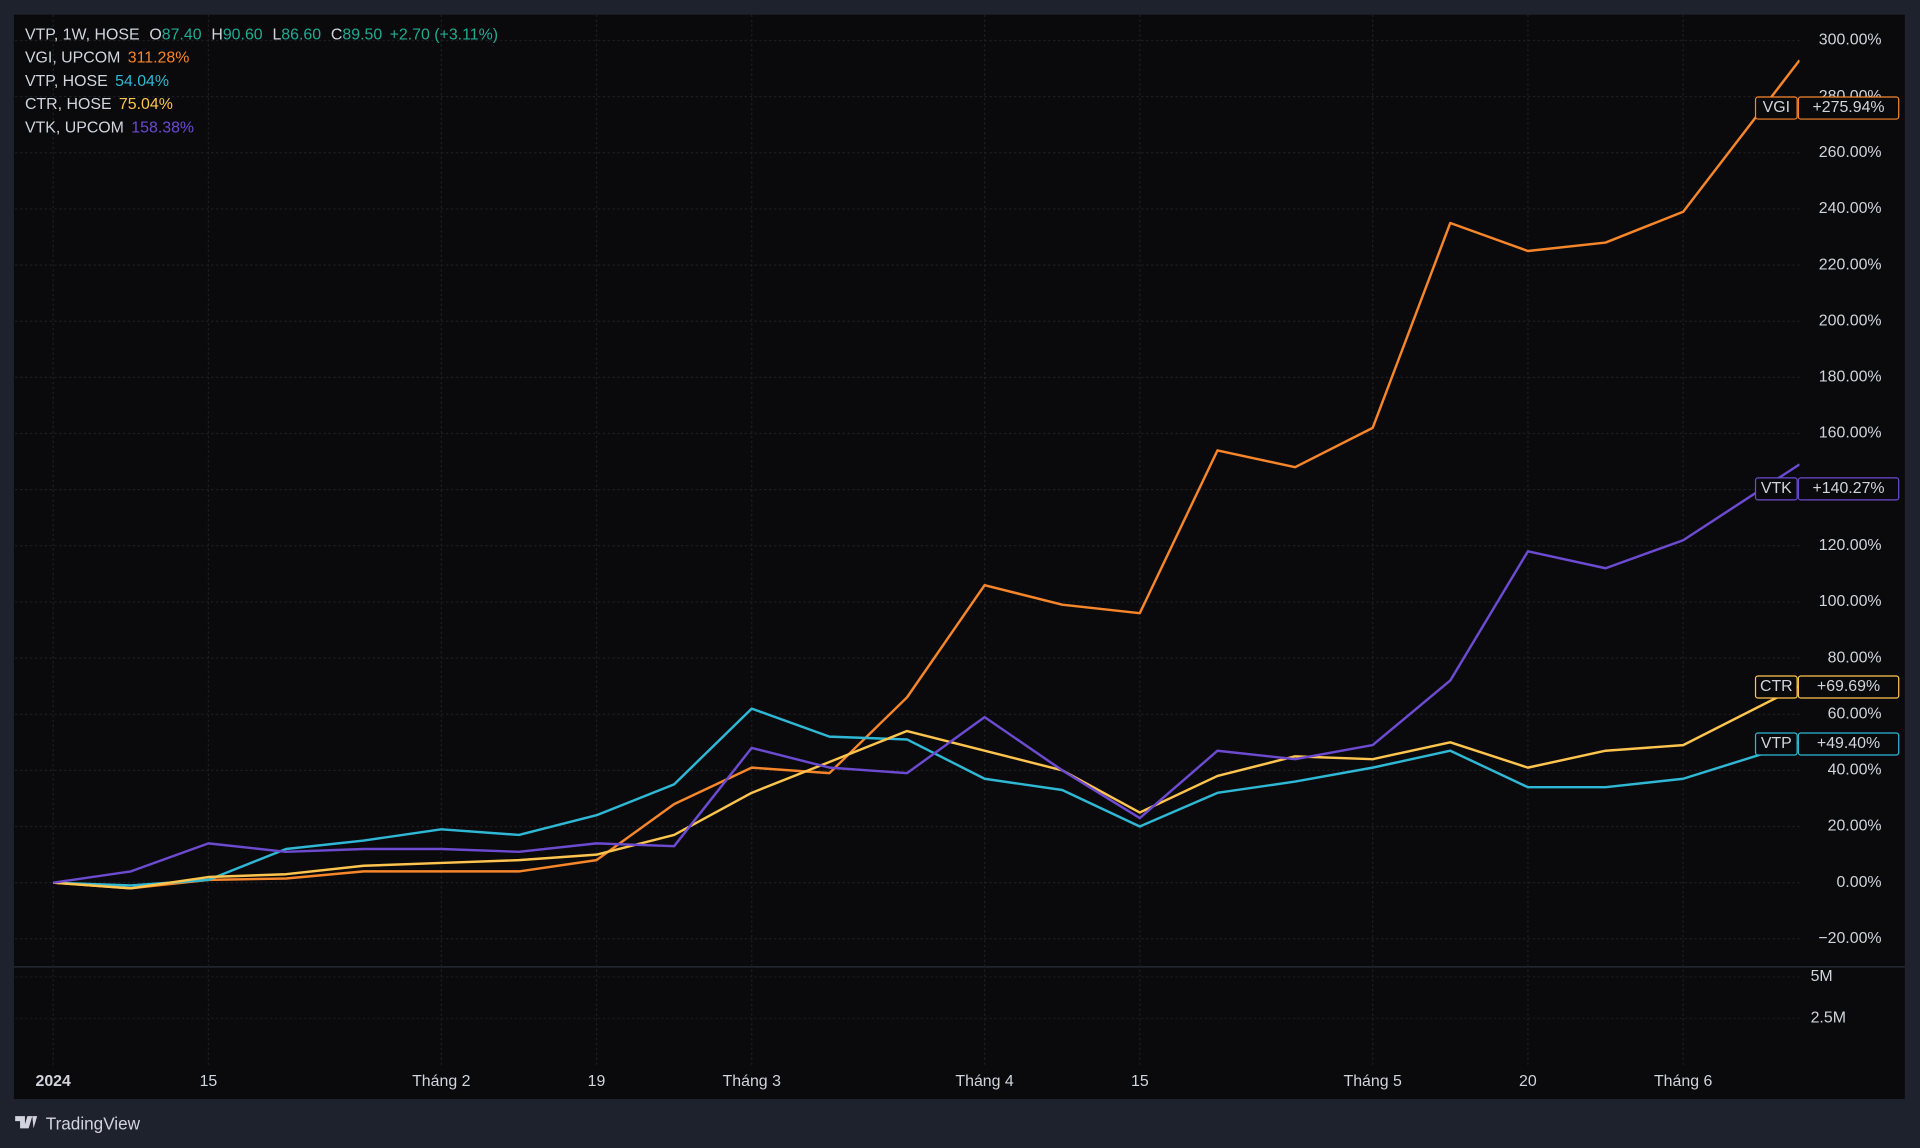 The height and width of the screenshot is (1148, 1920). Describe the element at coordinates (182, 35) in the screenshot. I see `ohlc-value: 87.40` at that location.